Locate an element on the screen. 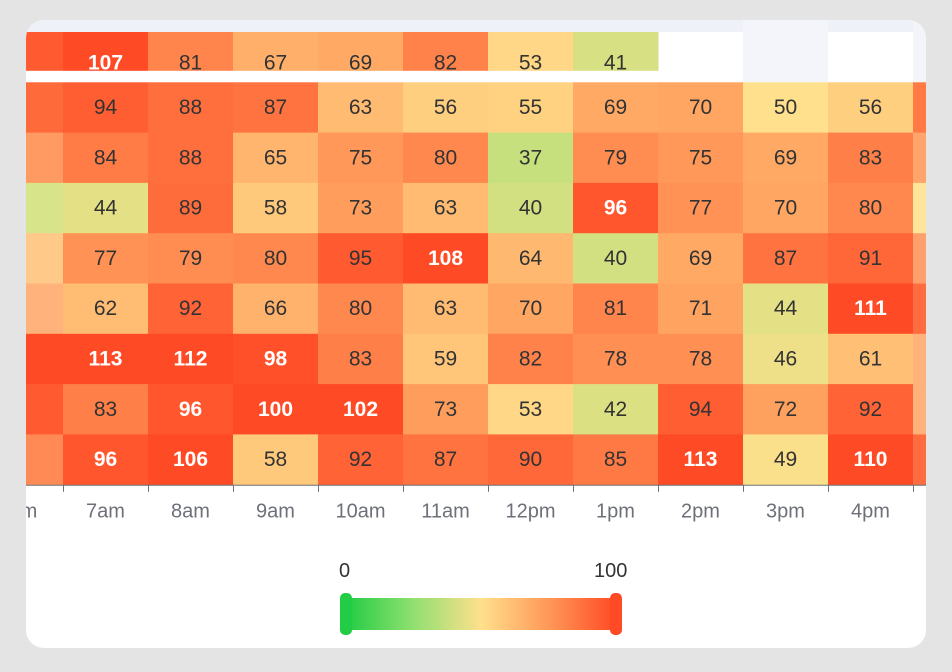 Image resolution: width=952 pixels, height=672 pixels. visual-map-bar is located at coordinates (481, 614).